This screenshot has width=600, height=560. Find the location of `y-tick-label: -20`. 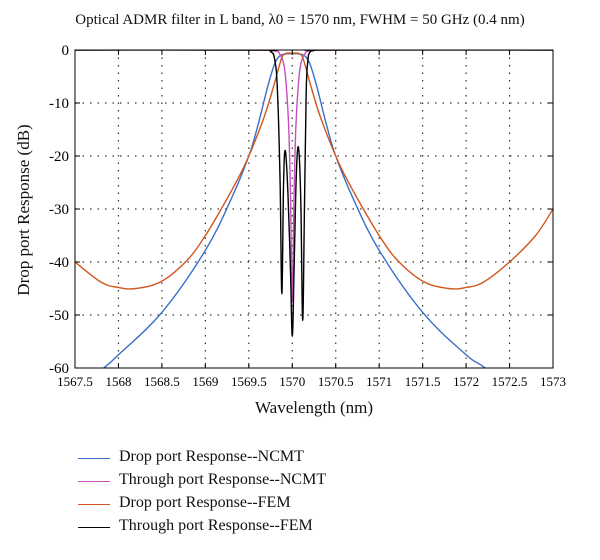

y-tick-label: -20 is located at coordinates (59, 157).